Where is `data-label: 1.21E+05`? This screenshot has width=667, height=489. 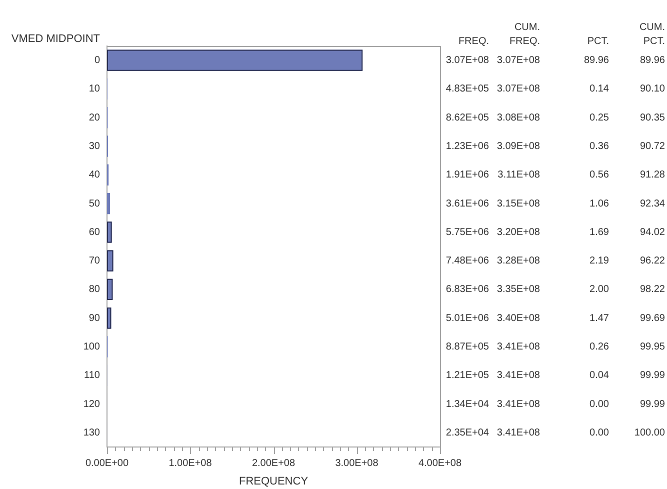 data-label: 1.21E+05 is located at coordinates (468, 376).